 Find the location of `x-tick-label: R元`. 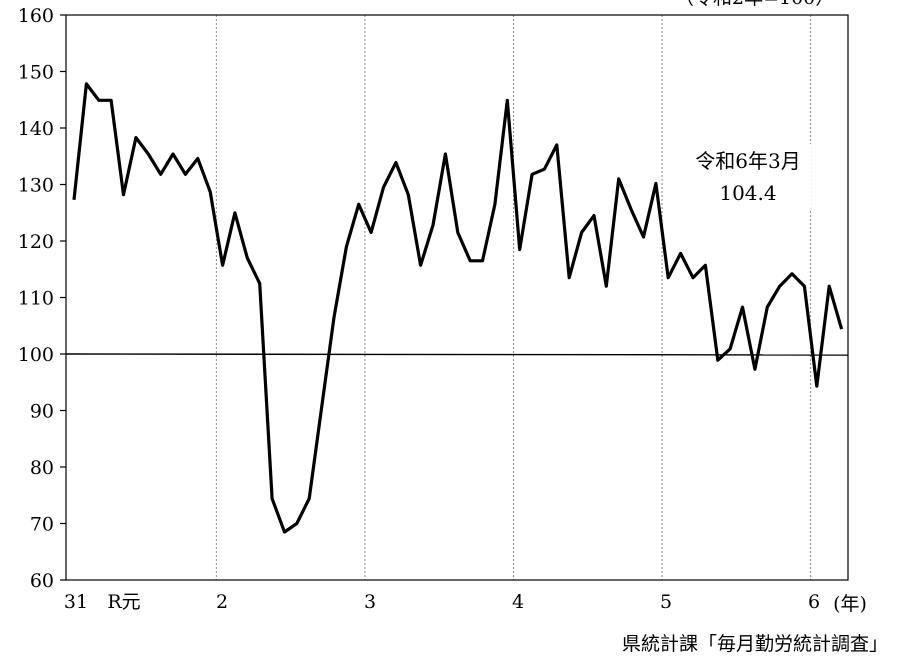

x-tick-label: R元 is located at coordinates (123, 602).